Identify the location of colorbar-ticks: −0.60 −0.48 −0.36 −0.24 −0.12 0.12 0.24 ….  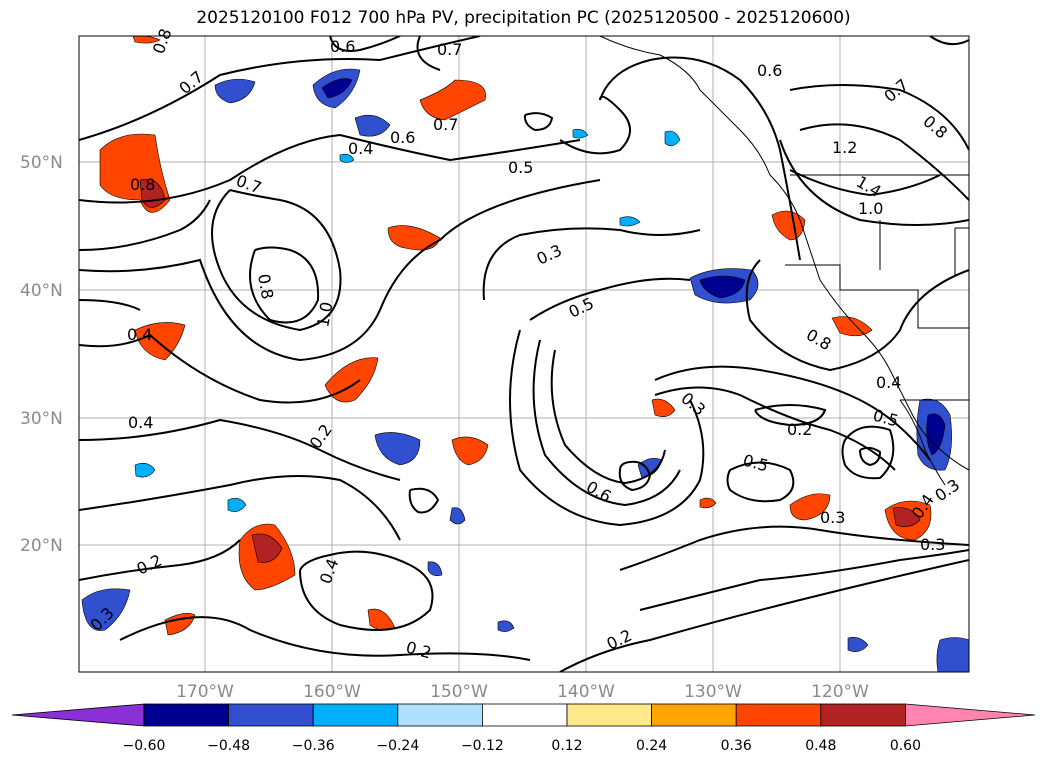
(522, 746).